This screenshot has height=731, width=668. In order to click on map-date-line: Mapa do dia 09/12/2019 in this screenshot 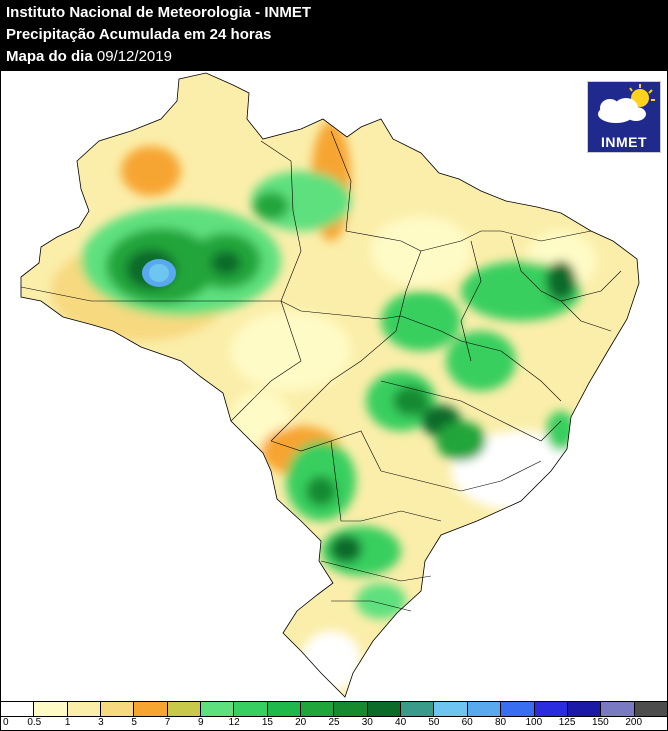, I will do `click(89, 57)`.